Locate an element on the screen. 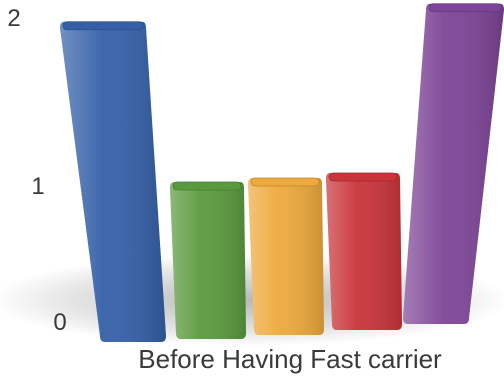 The height and width of the screenshot is (376, 504). x-axis-label: Before Having Fast carrier is located at coordinates (290, 359).